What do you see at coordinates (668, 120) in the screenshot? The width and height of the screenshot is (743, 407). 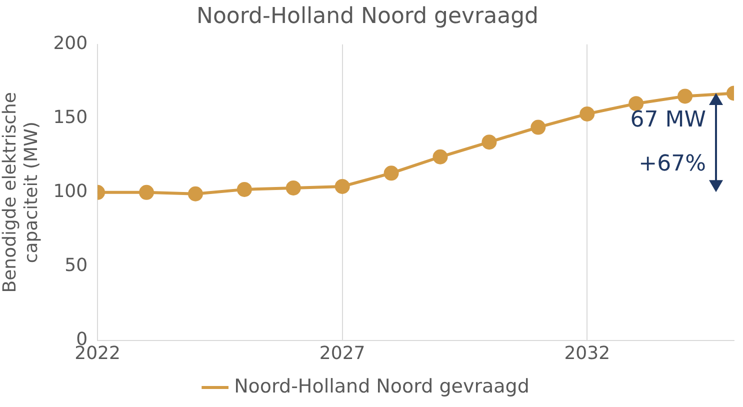 I see `annotation: 67 MW` at bounding box center [668, 120].